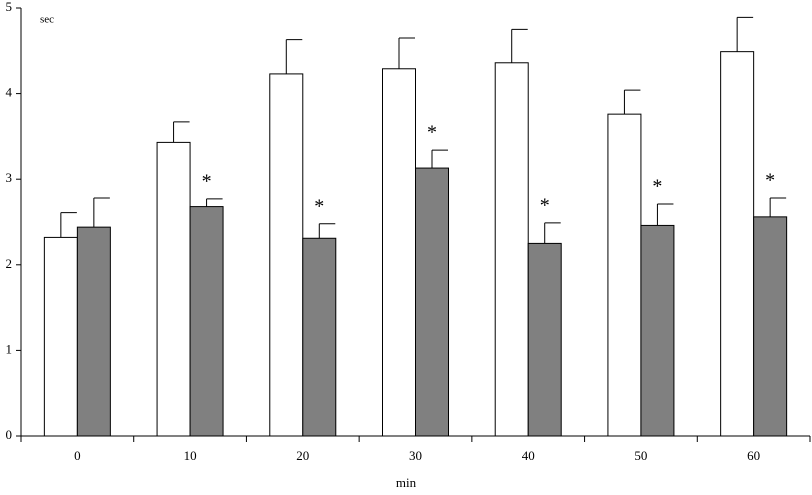 This screenshot has height=495, width=812. What do you see at coordinates (9, 92) in the screenshot?
I see `y-tick-label: 4` at bounding box center [9, 92].